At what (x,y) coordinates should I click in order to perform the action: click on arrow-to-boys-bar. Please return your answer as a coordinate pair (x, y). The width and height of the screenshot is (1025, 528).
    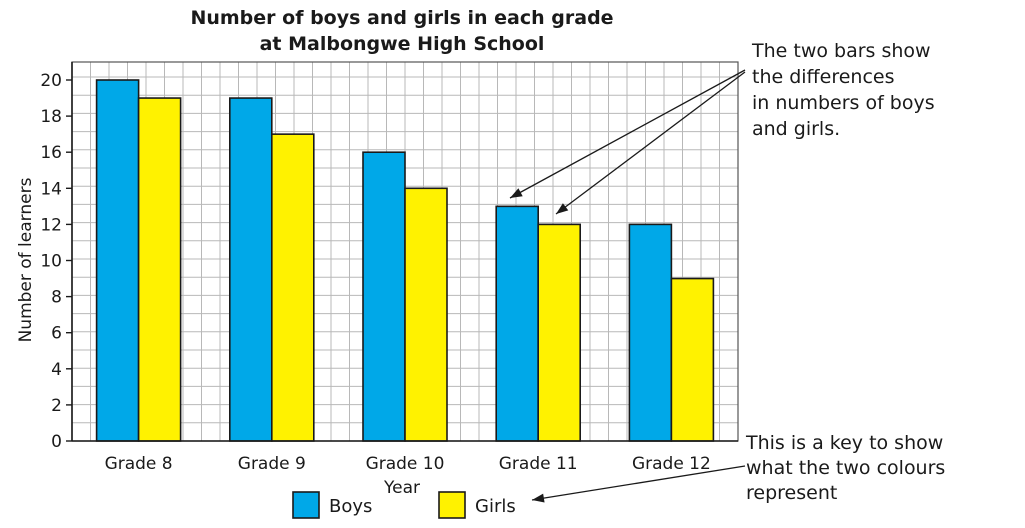
    Looking at the image, I should click on (627, 134).